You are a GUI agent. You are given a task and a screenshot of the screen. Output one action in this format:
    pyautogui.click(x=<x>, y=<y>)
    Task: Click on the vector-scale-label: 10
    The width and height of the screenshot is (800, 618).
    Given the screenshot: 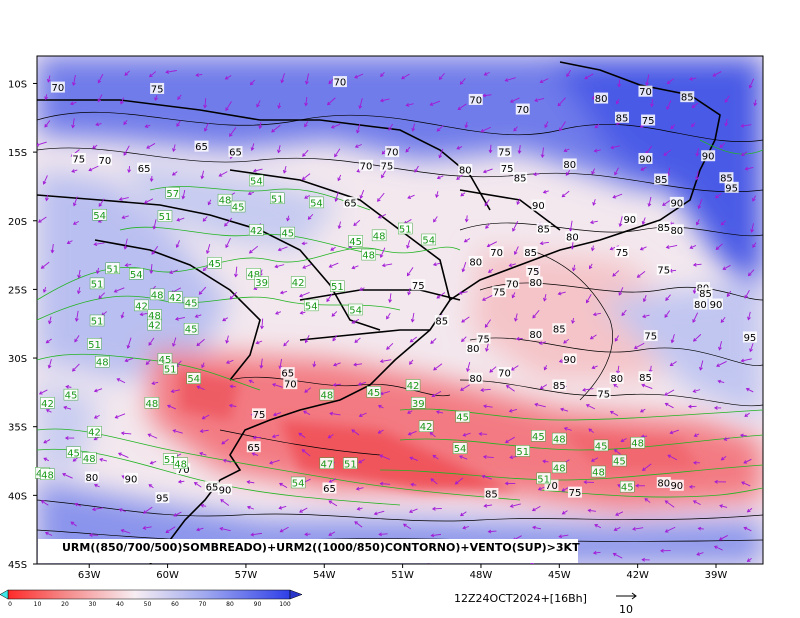 What is the action you would take?
    pyautogui.click(x=626, y=609)
    